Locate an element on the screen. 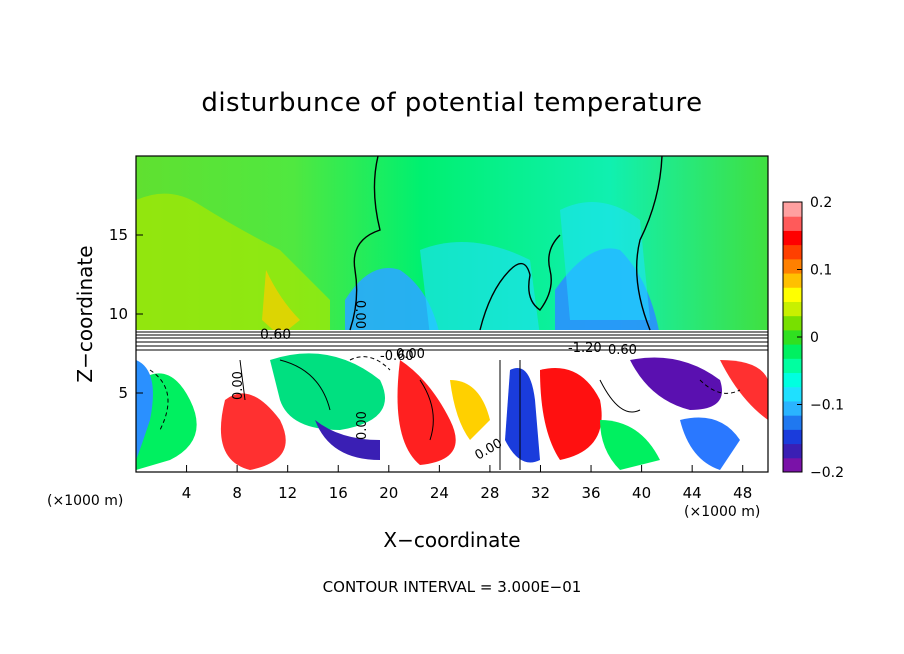  y-tick-label: 10 is located at coordinates (118, 314).